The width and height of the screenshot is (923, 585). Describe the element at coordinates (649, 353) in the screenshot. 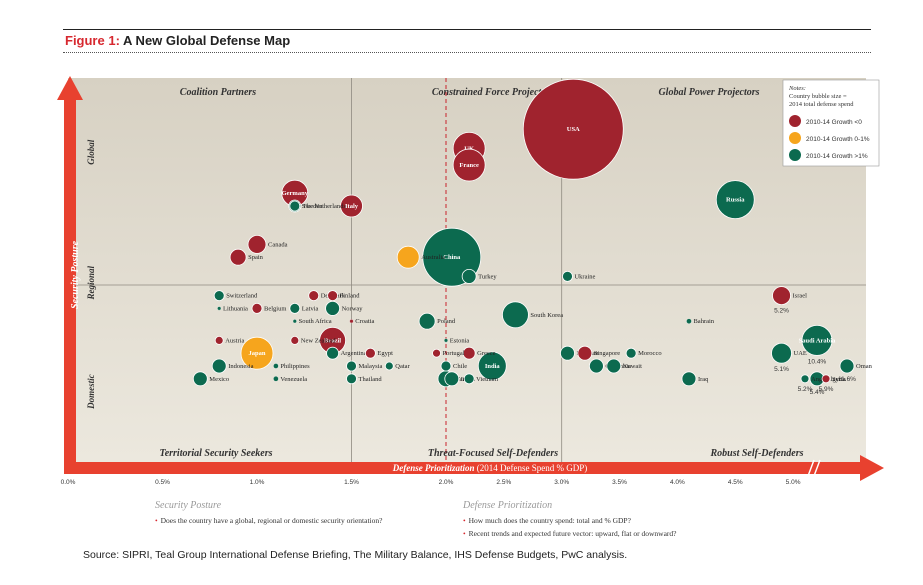

I see `bubble-label-morocco: Morocco` at that location.